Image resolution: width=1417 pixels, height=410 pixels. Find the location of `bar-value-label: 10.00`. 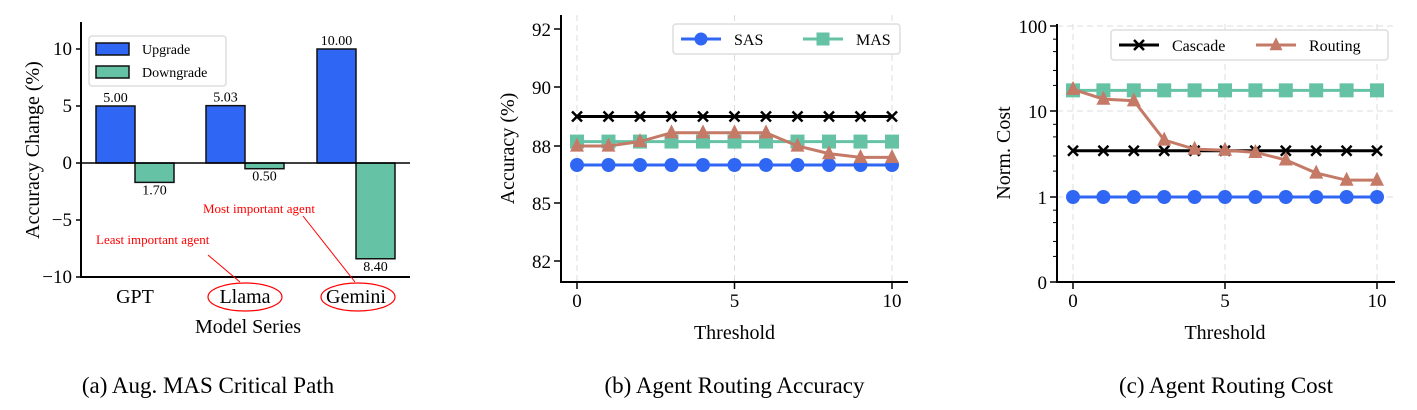

bar-value-label: 10.00 is located at coordinates (337, 41).